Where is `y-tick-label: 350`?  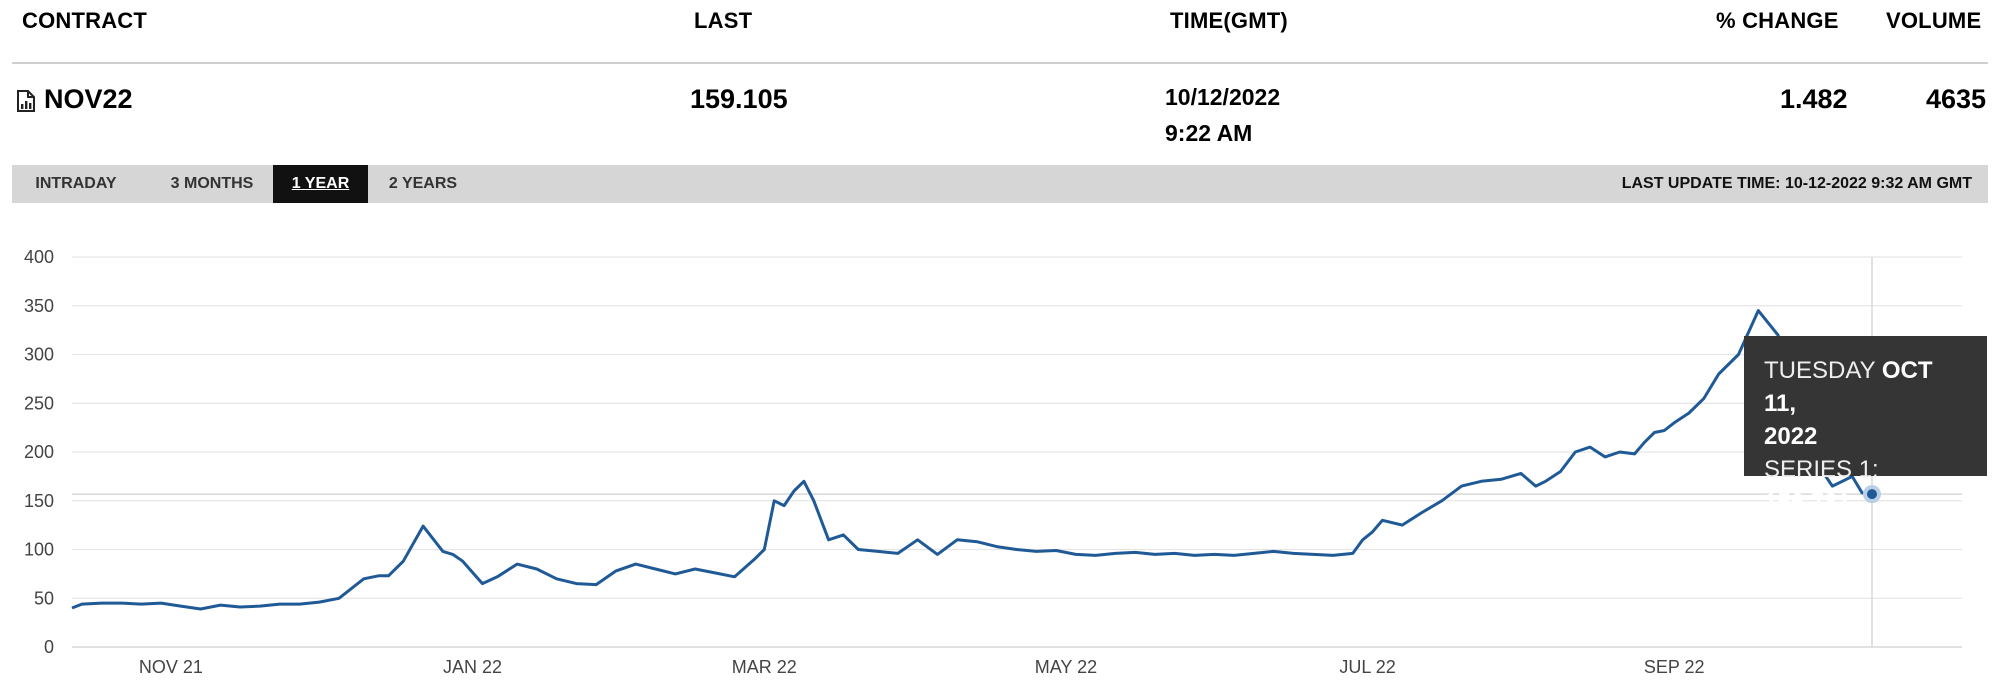
y-tick-label: 350 is located at coordinates (39, 306).